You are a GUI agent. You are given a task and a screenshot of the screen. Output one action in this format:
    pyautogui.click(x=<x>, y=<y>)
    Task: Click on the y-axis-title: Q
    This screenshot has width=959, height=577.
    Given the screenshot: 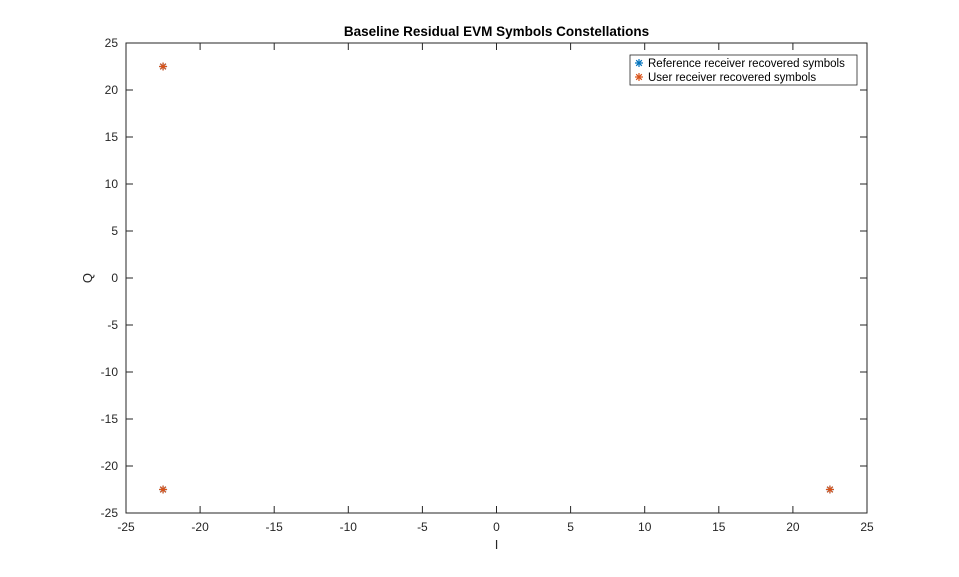 What is the action you would take?
    pyautogui.click(x=87, y=278)
    